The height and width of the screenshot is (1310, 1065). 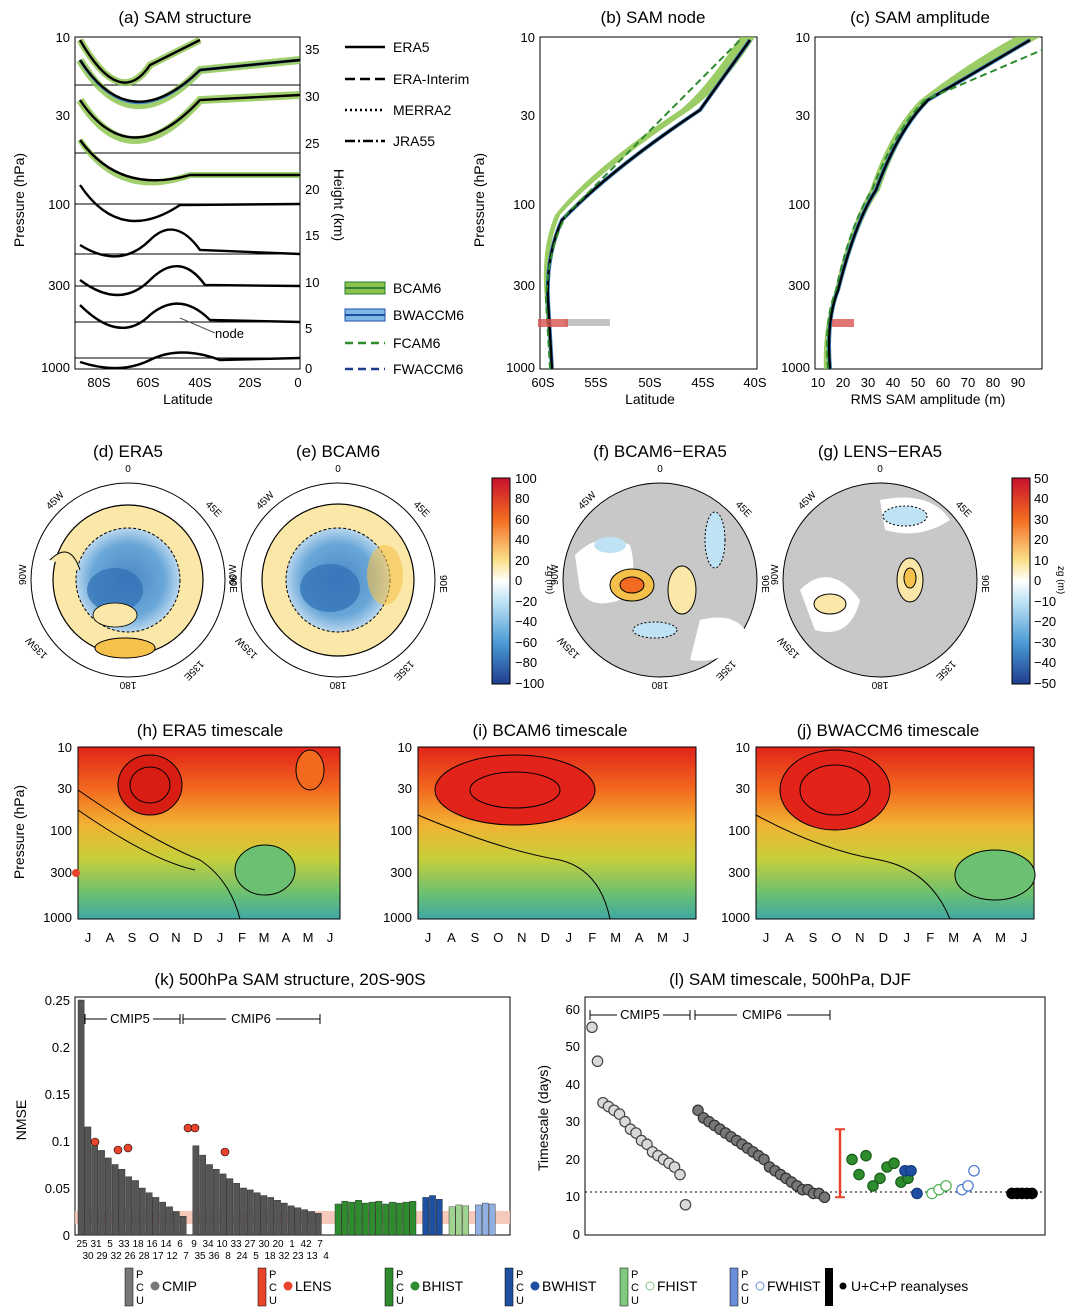 I want to click on k-lens-marker, so click(x=128, y=1148).